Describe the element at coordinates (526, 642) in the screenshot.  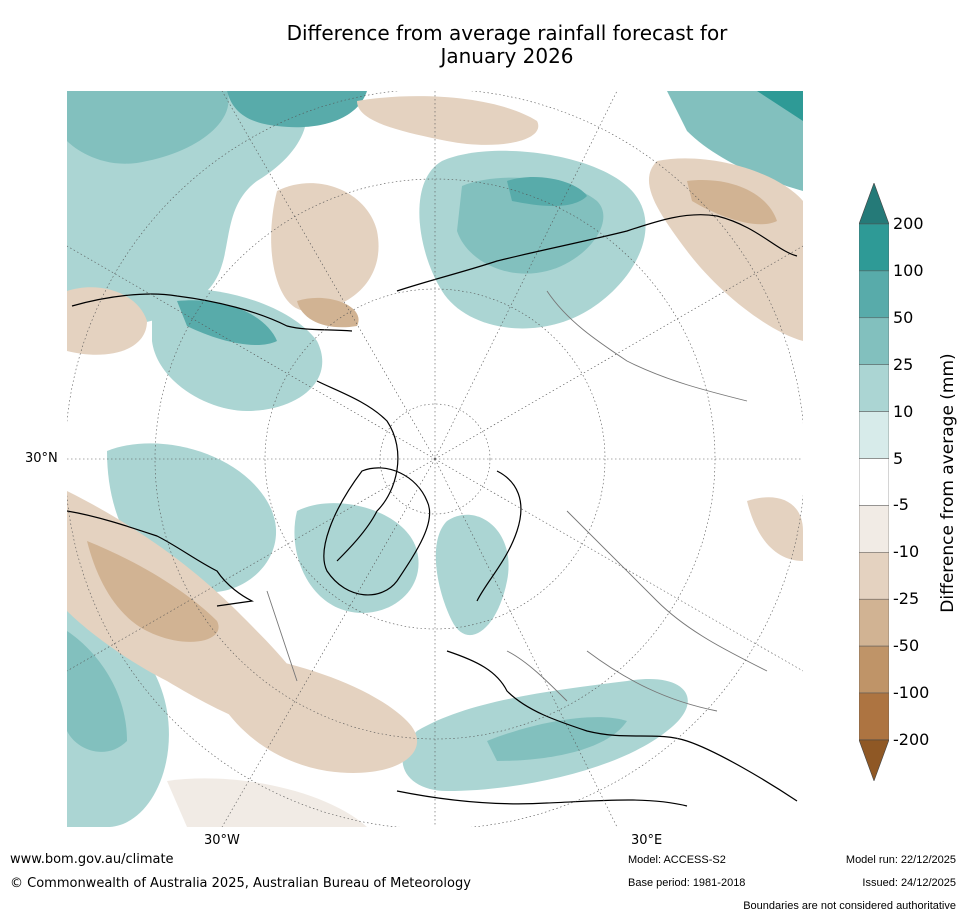
I see `meridian-30e` at that location.